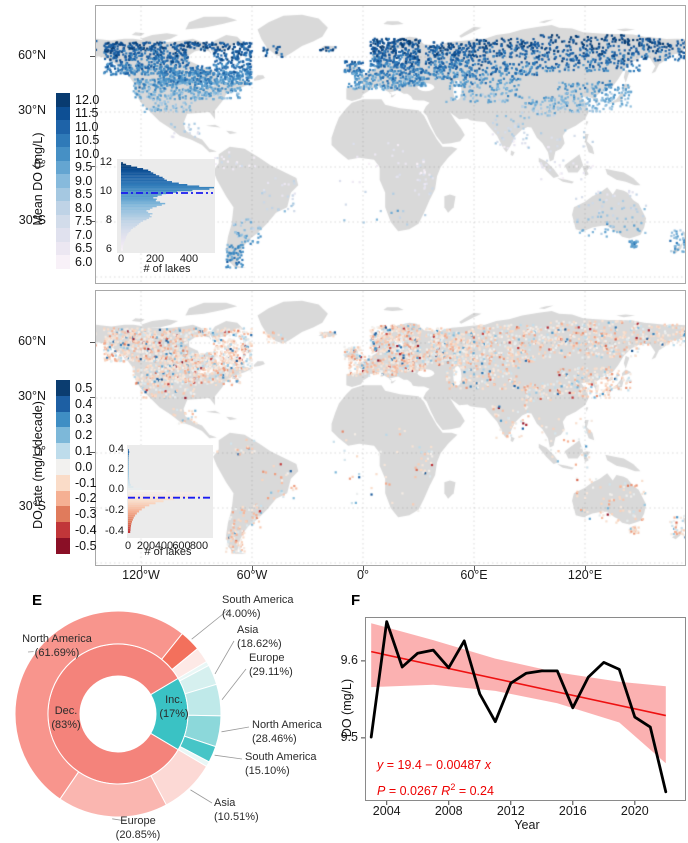 Image resolution: width=688 pixels, height=843 pixels. What do you see at coordinates (189, 259) in the screenshot?
I see `inset-b-xtick: 400` at bounding box center [189, 259].